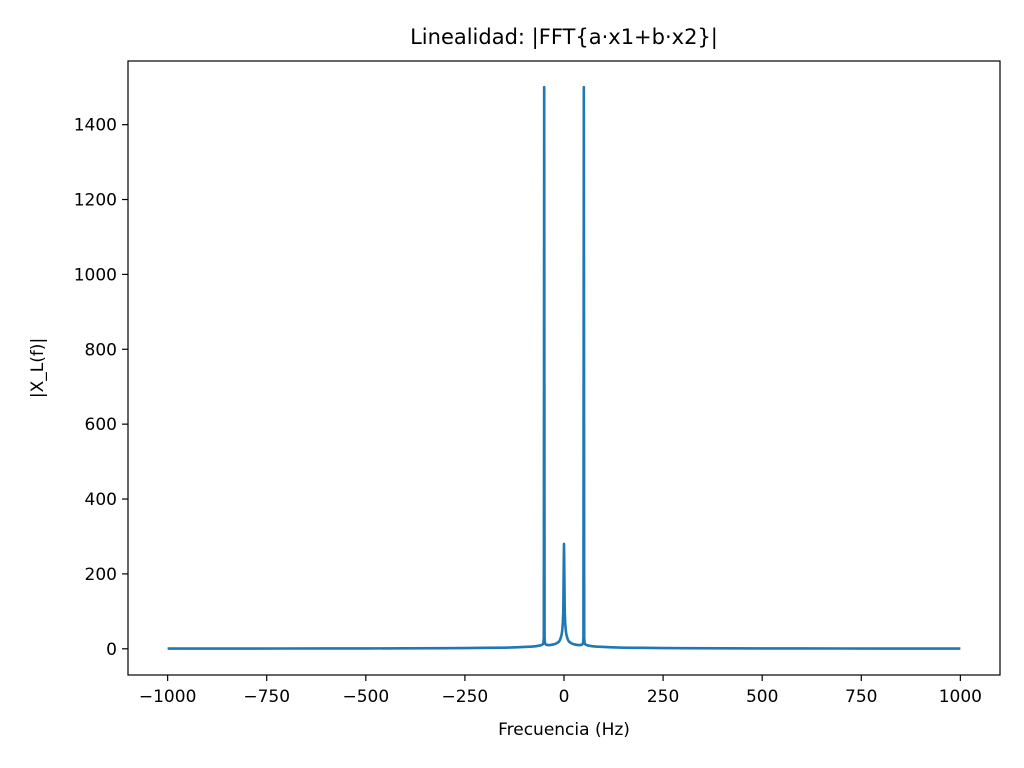  I want to click on y-tick-label: 400, so click(101, 500).